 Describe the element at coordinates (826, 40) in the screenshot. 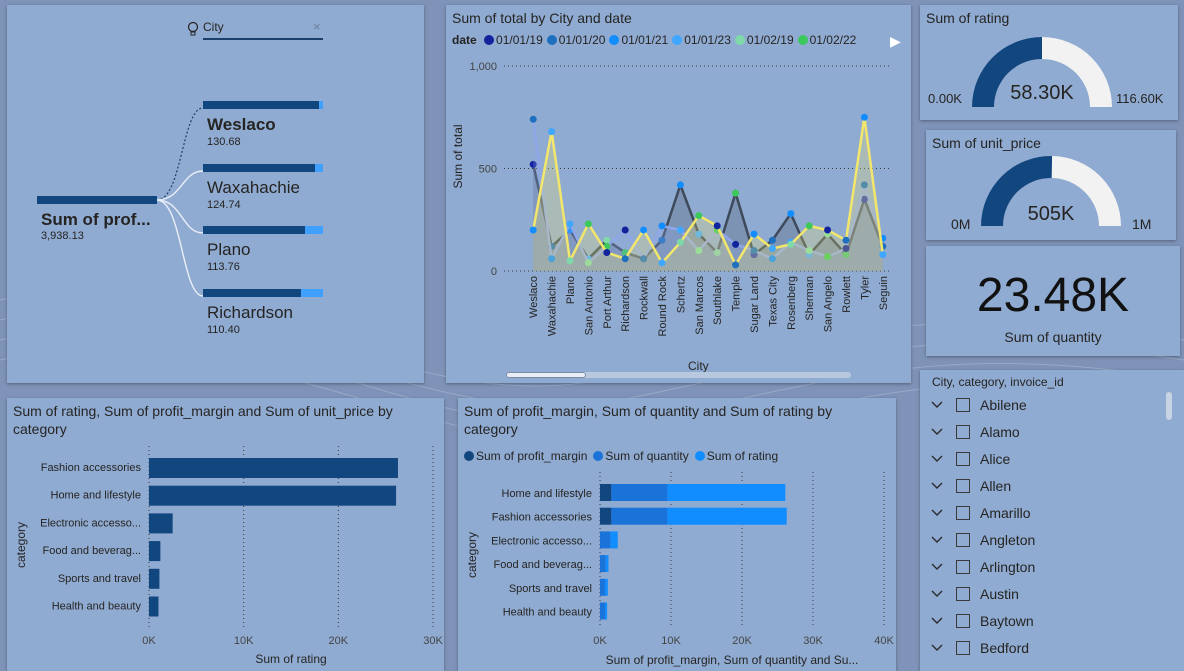

I see `line-legend-item: 01/02/22` at that location.